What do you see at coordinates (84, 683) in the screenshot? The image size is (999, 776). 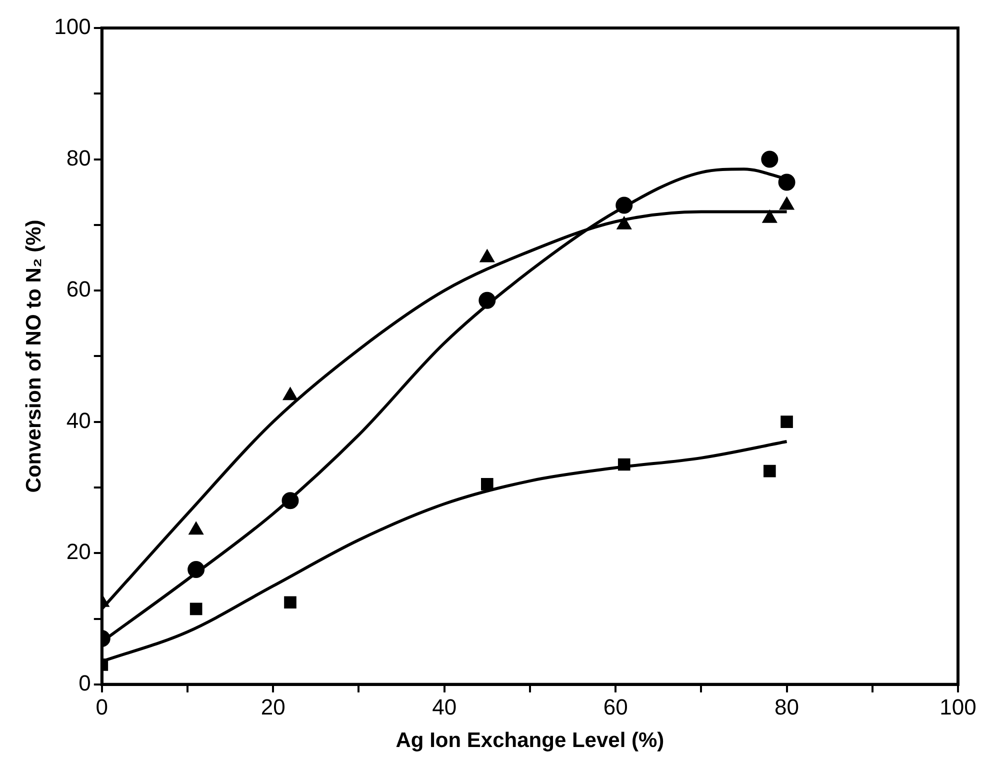 I see `y-tick-label: 0` at bounding box center [84, 683].